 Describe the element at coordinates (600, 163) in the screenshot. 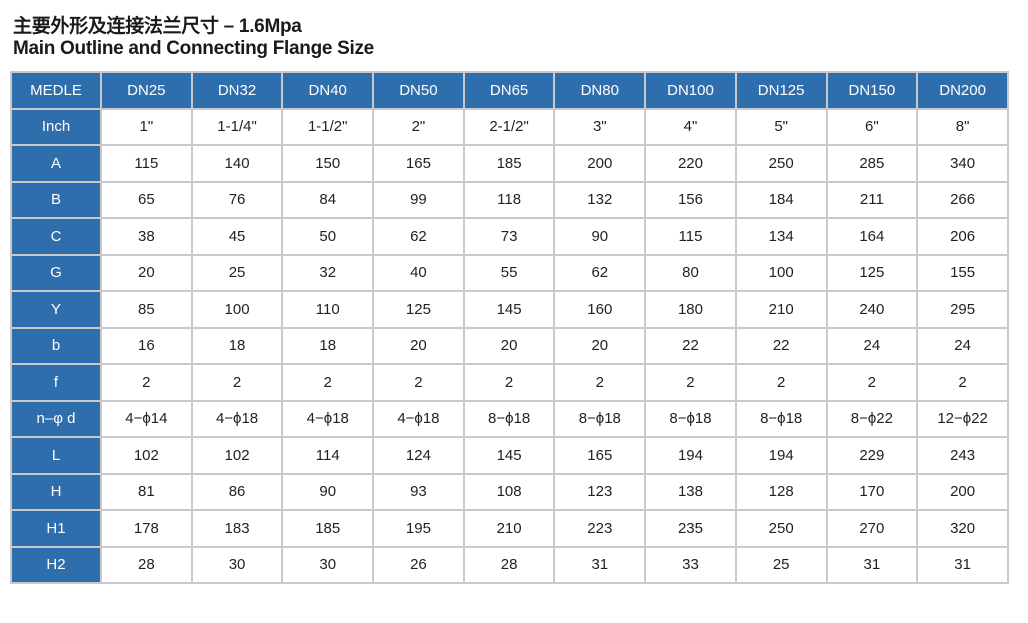

I see `table-cell: 200` at that location.